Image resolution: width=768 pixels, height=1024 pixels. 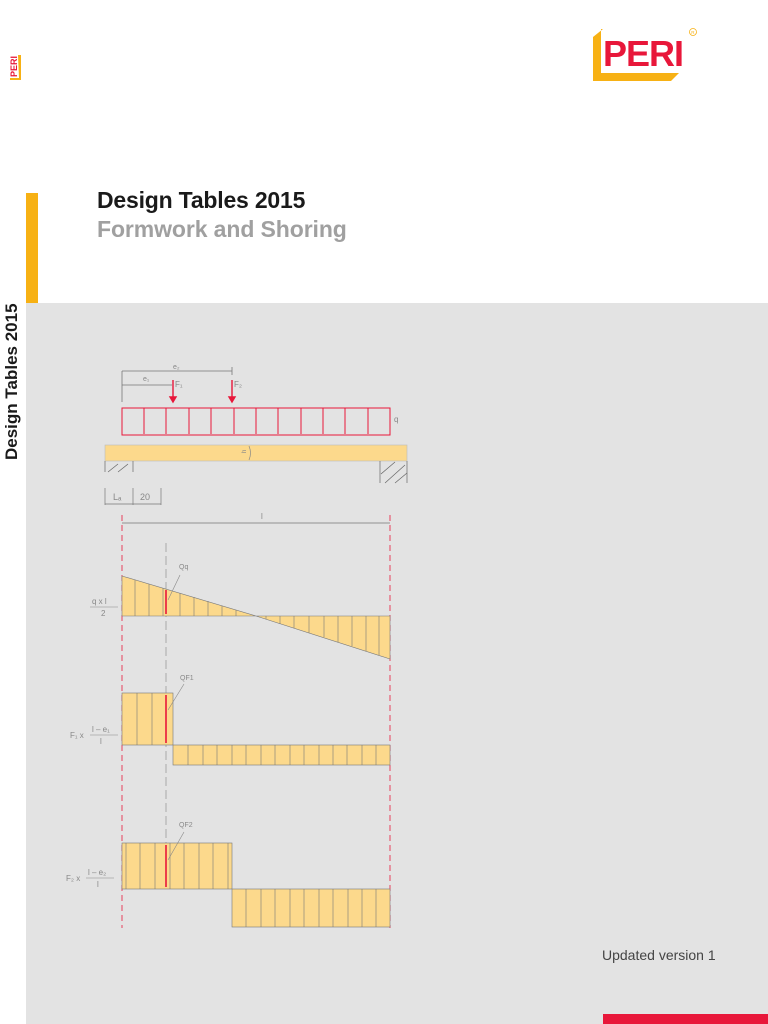 I want to click on label-LA: Lₐ, so click(x=117, y=497).